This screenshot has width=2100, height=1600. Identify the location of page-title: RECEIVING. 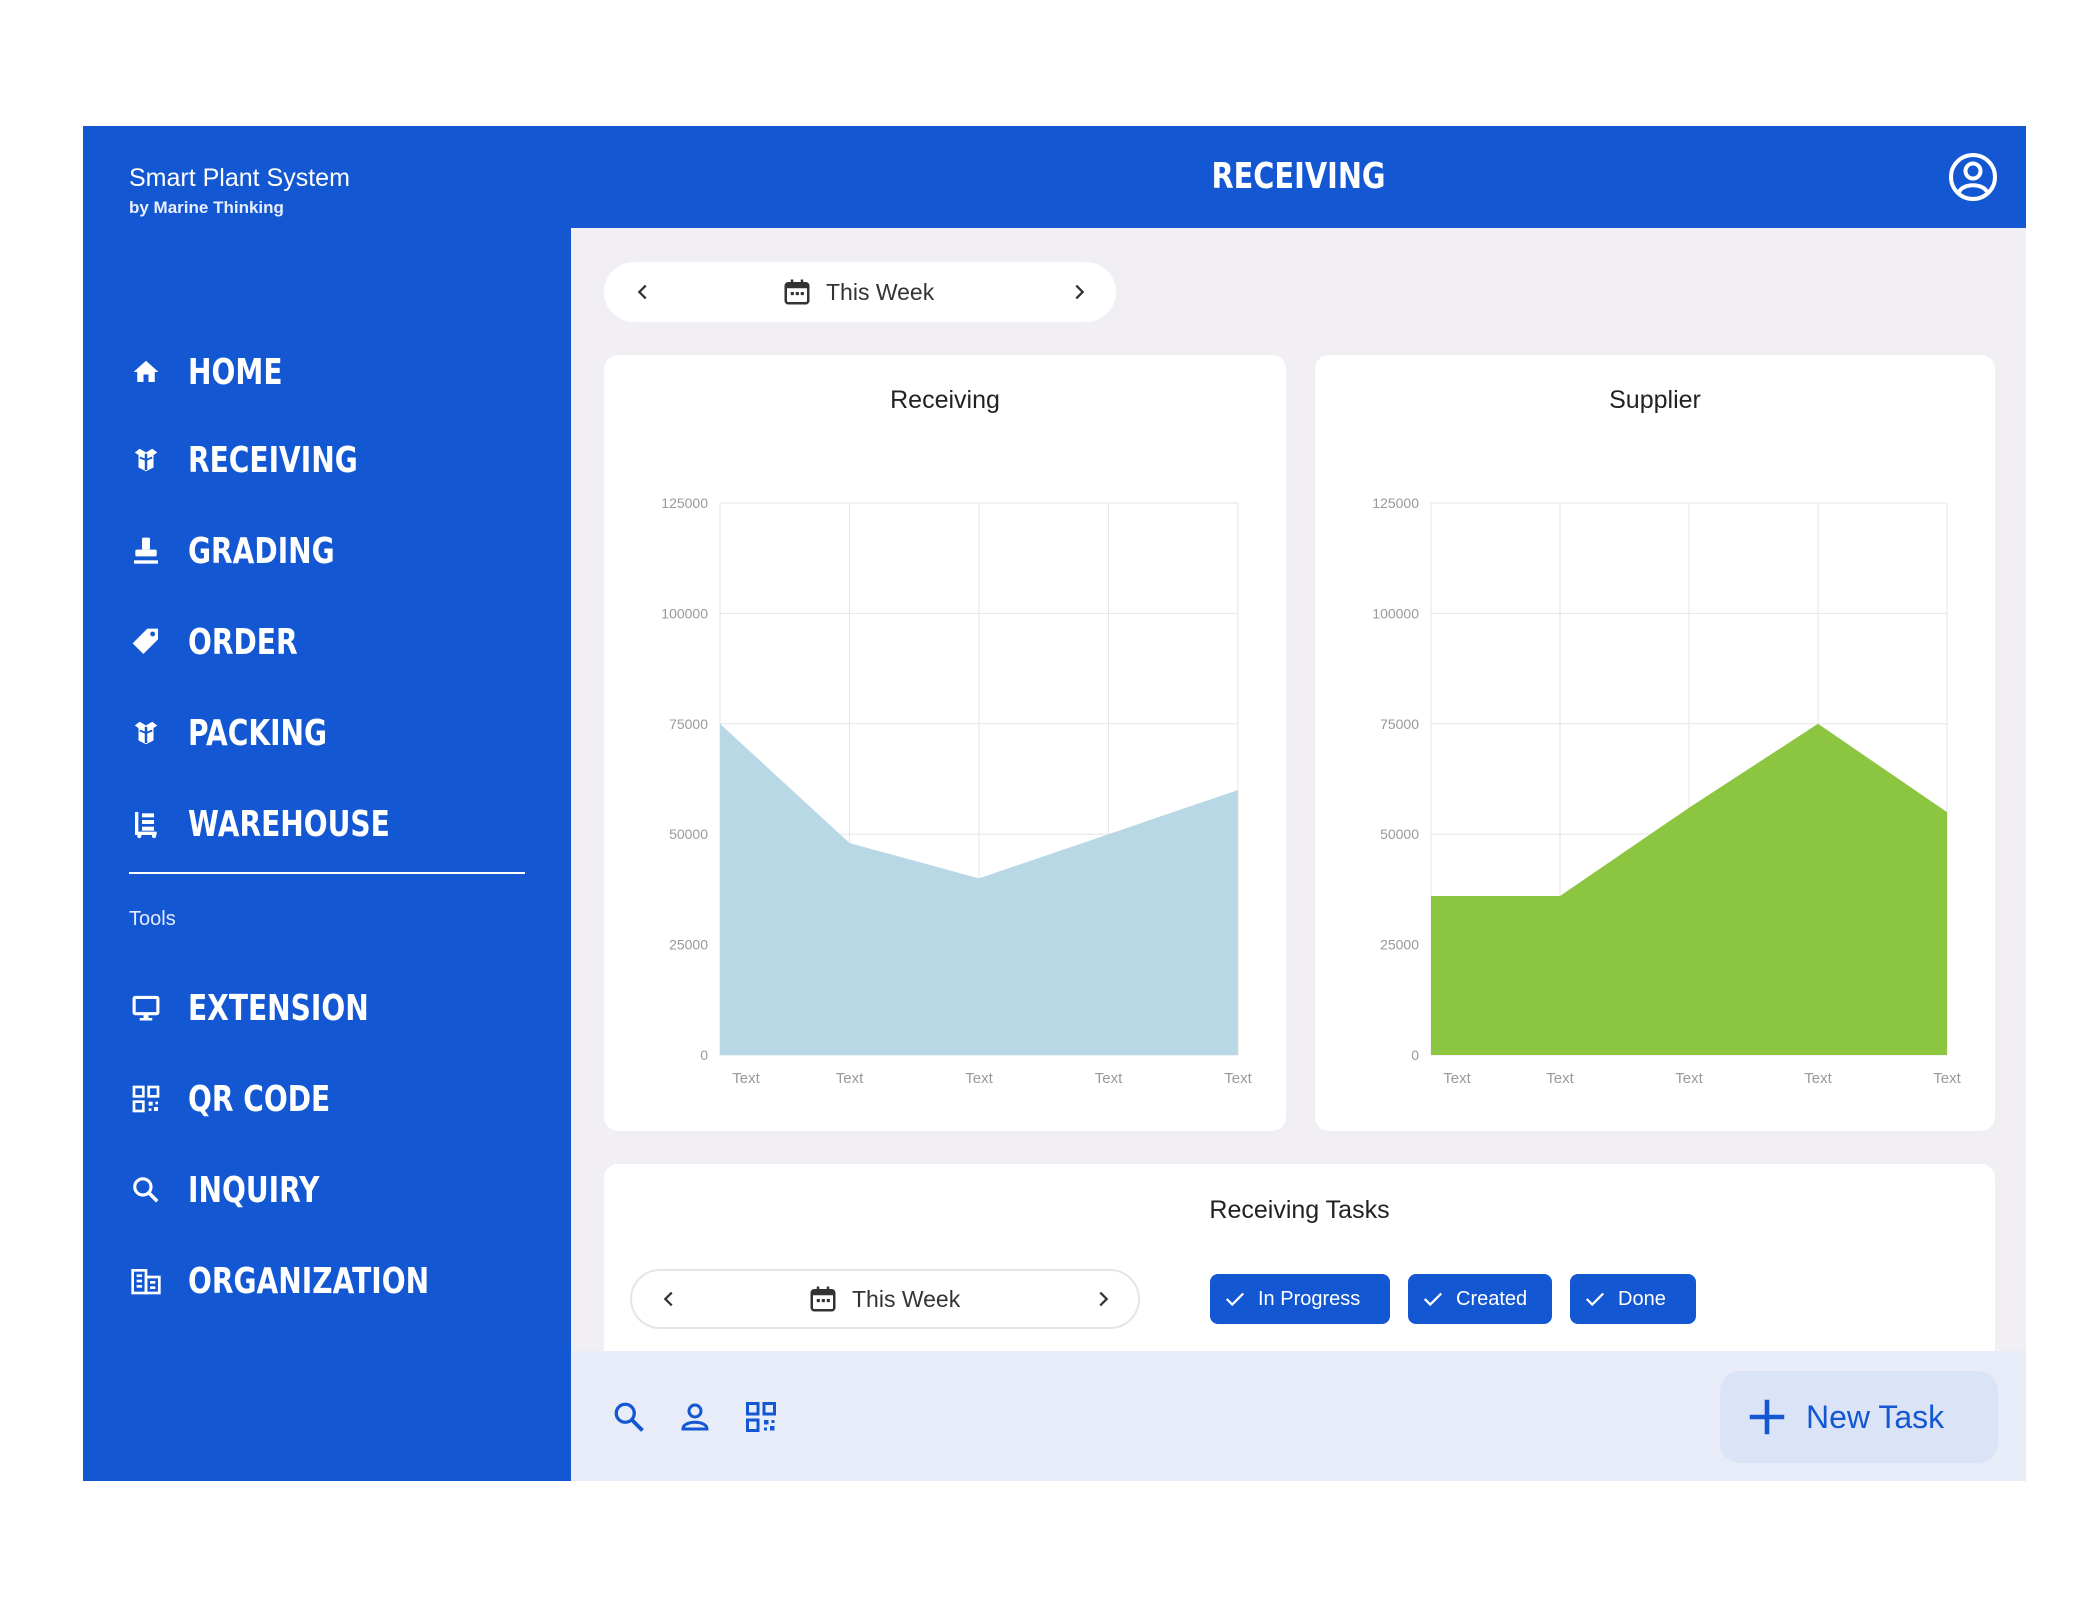
(1298, 176).